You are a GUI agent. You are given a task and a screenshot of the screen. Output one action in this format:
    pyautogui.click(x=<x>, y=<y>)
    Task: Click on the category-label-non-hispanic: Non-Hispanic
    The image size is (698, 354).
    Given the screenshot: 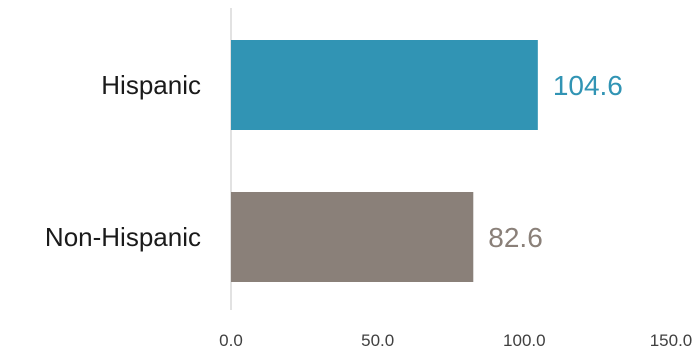 What is the action you would take?
    pyautogui.click(x=123, y=237)
    